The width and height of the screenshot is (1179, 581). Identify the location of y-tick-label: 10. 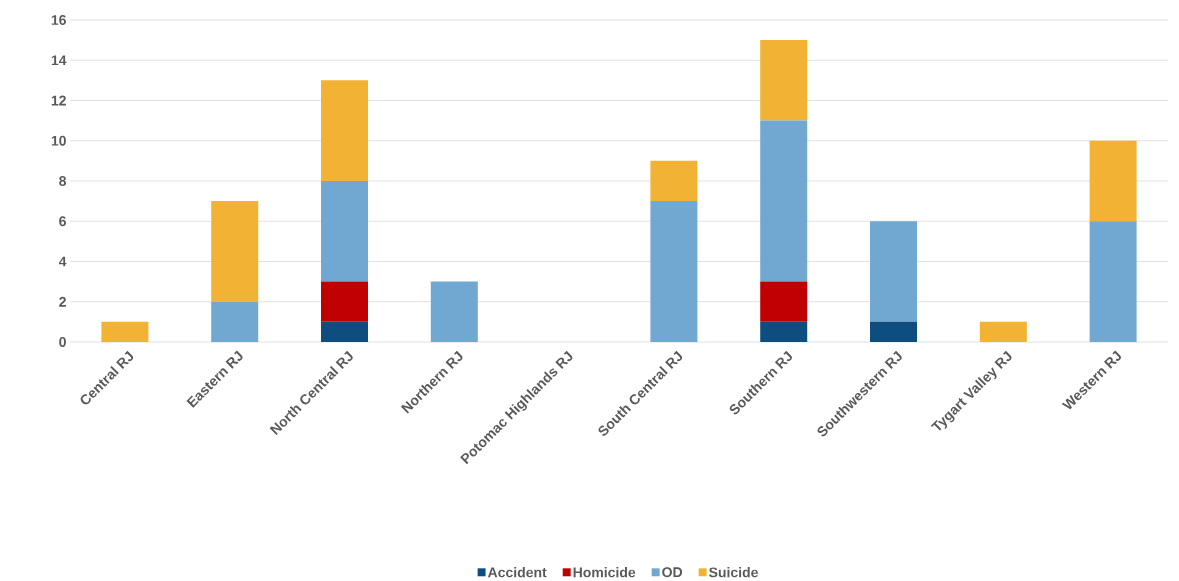
(58, 140).